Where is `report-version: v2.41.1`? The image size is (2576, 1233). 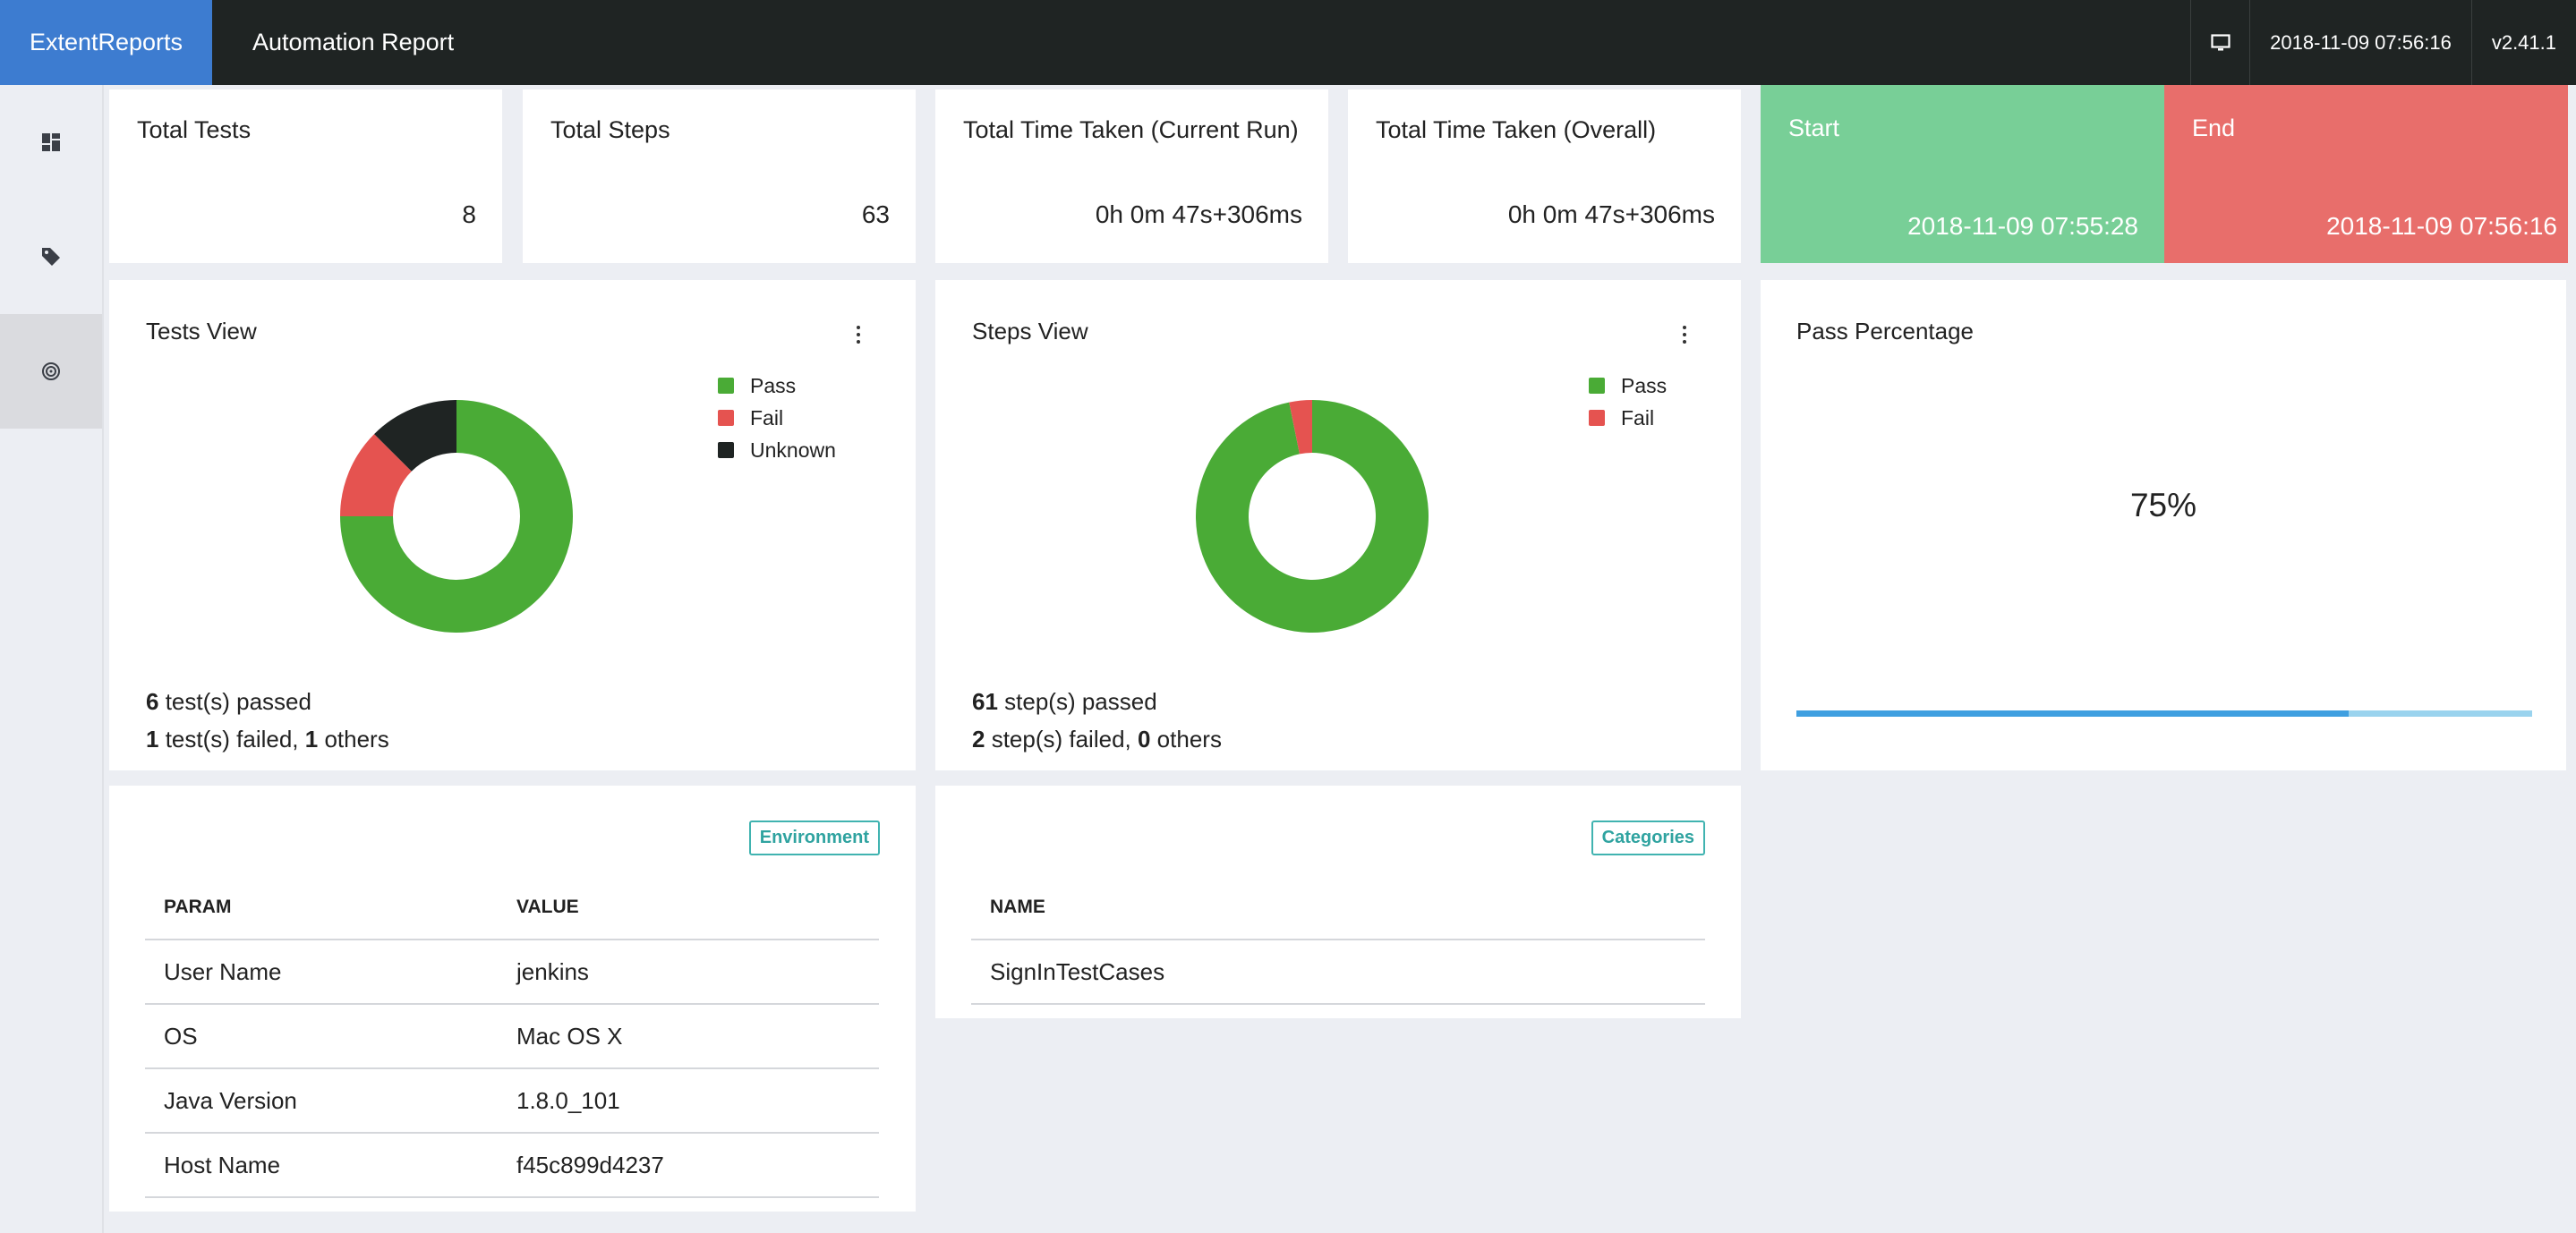 report-version: v2.41.1 is located at coordinates (2523, 42).